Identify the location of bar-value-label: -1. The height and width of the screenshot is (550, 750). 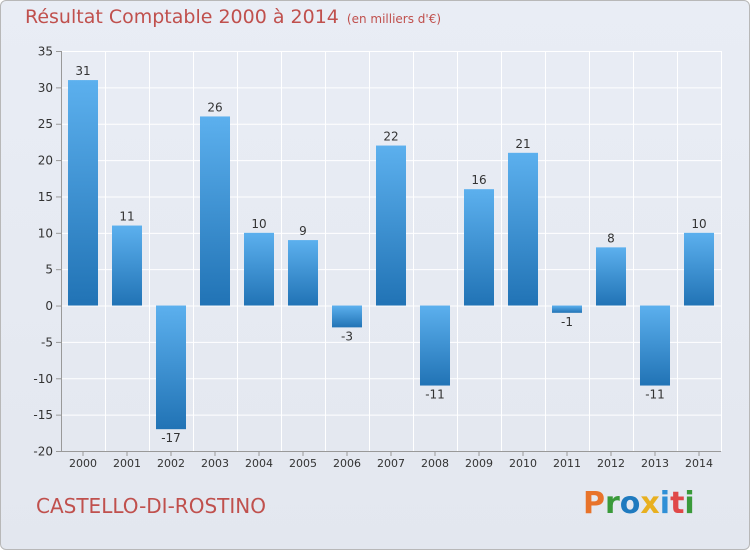
(567, 322).